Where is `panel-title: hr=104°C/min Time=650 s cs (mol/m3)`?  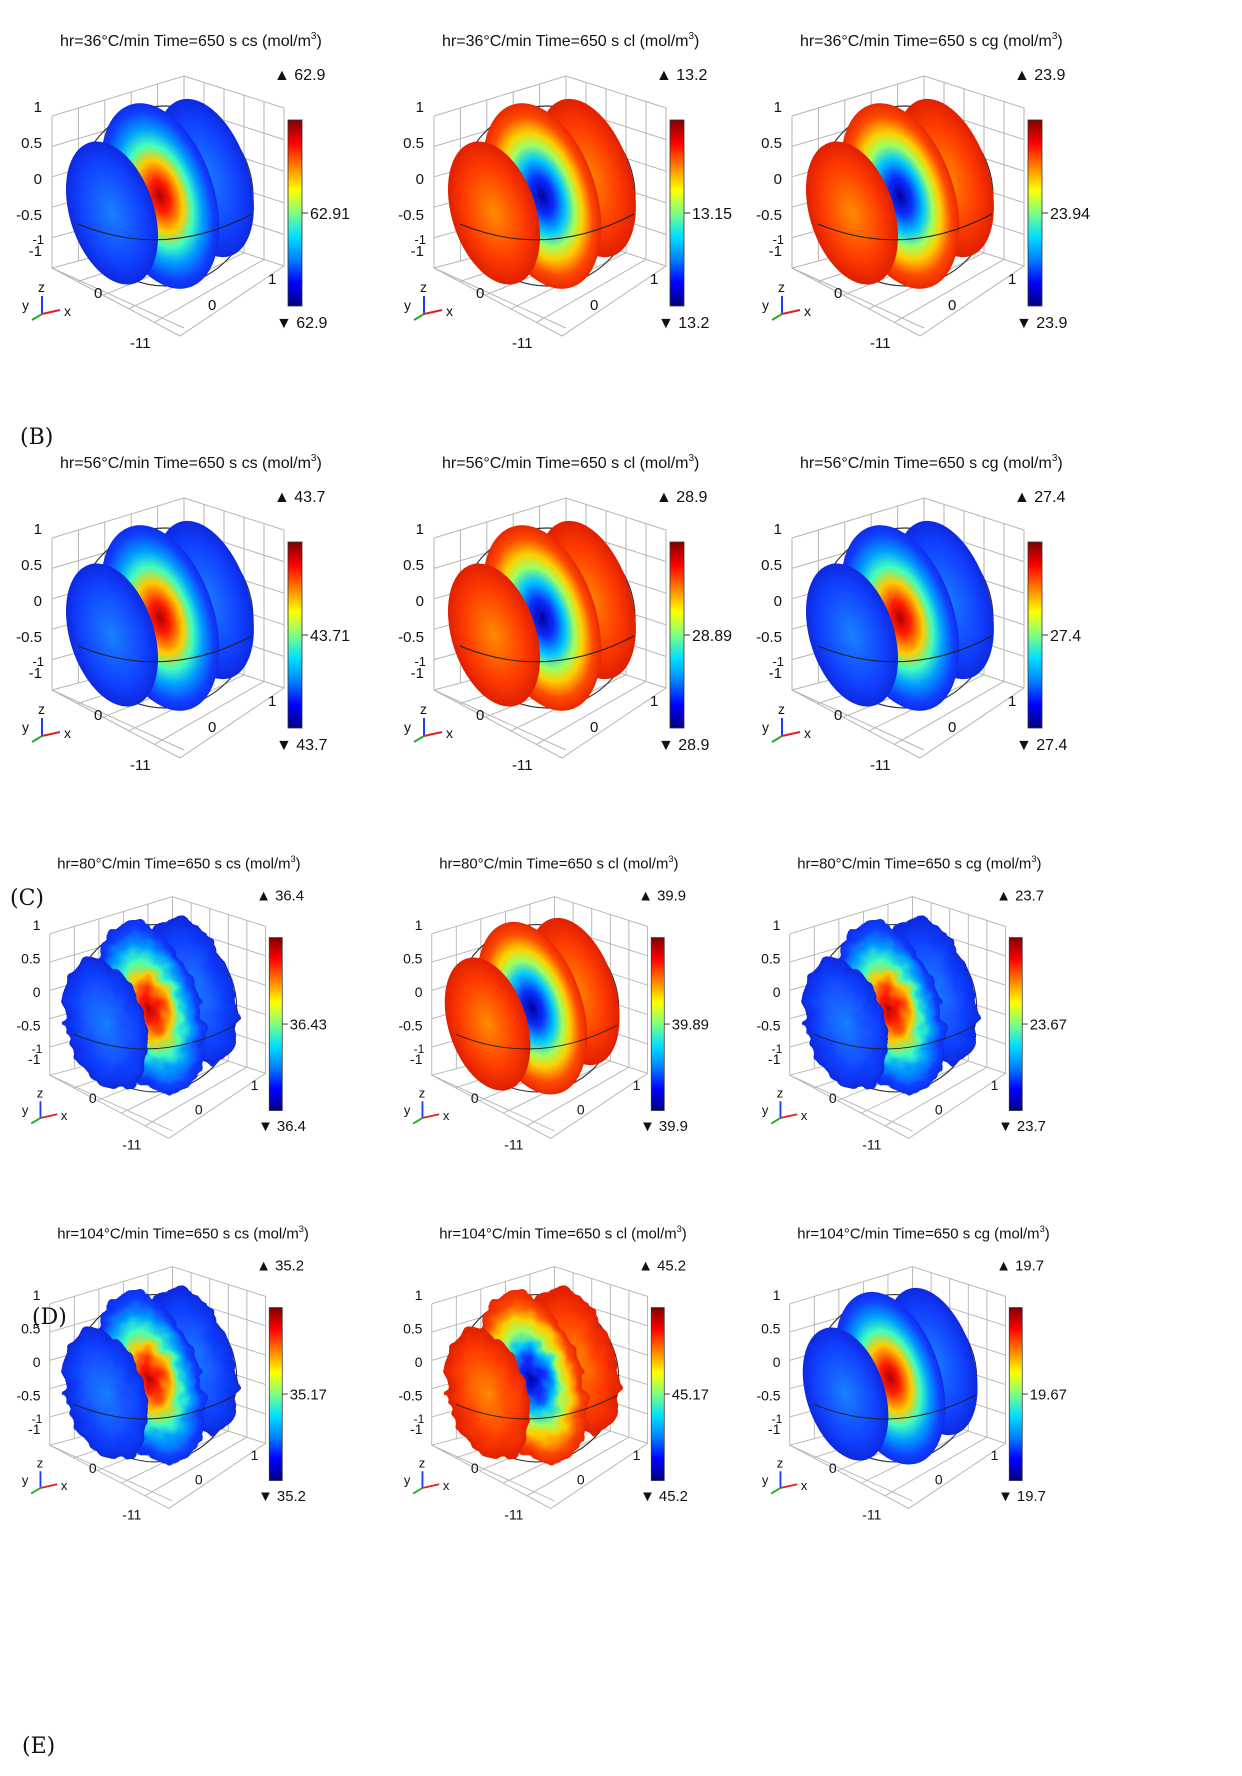 panel-title: hr=104°C/min Time=650 s cs (mol/m3) is located at coordinates (183, 1233).